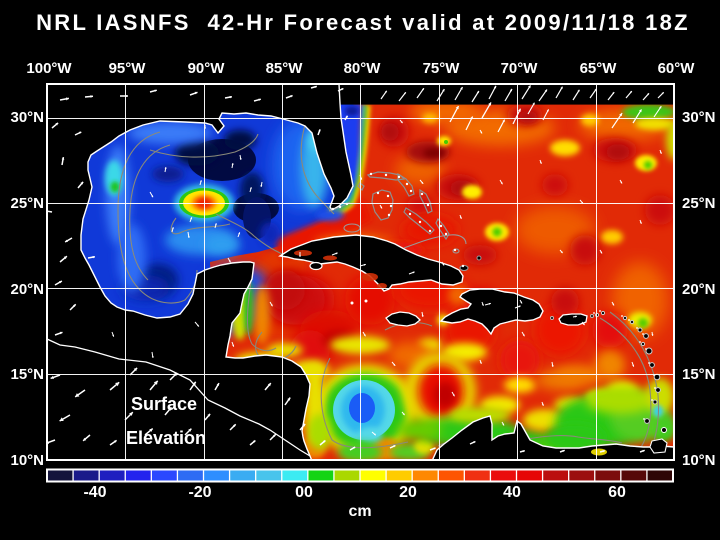 Image resolution: width=720 pixels, height=540 pixels. What do you see at coordinates (512, 492) in the screenshot?
I see `svg-text: 40` at bounding box center [512, 492].